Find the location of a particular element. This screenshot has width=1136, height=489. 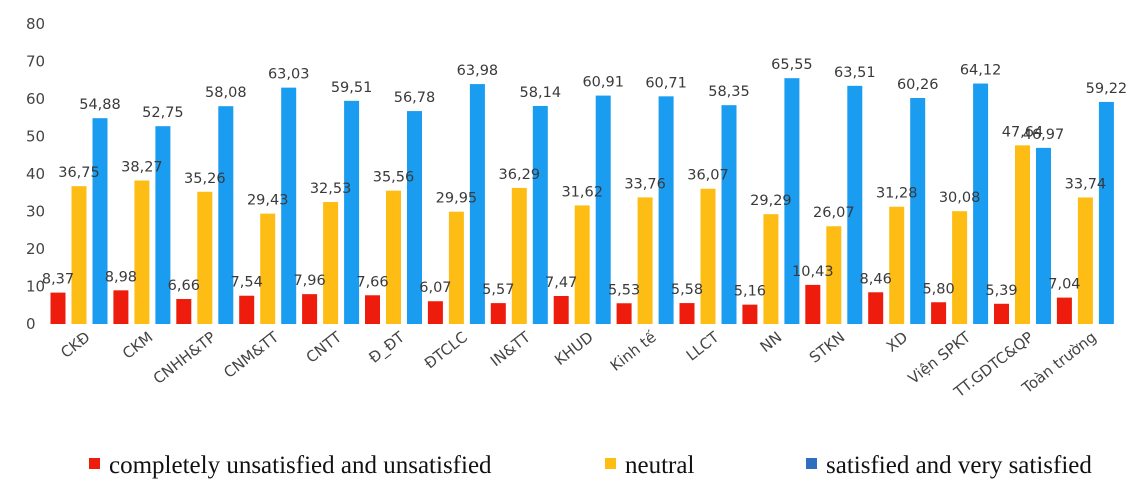

data-label-neutral: 29,29 is located at coordinates (771, 201).